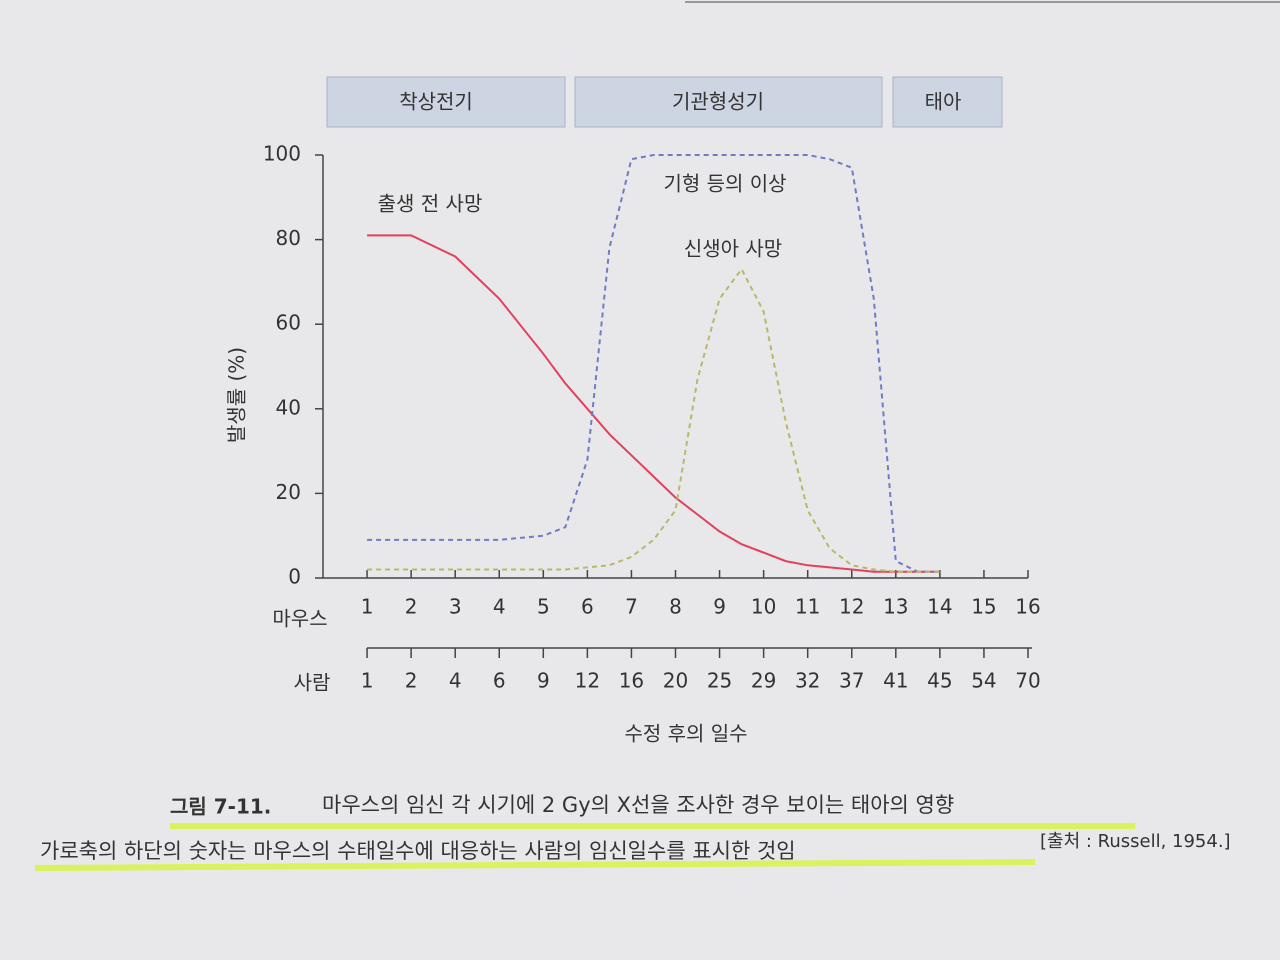 This screenshot has width=1280, height=960. What do you see at coordinates (807, 607) in the screenshot?
I see `x-tick-label: 11` at bounding box center [807, 607].